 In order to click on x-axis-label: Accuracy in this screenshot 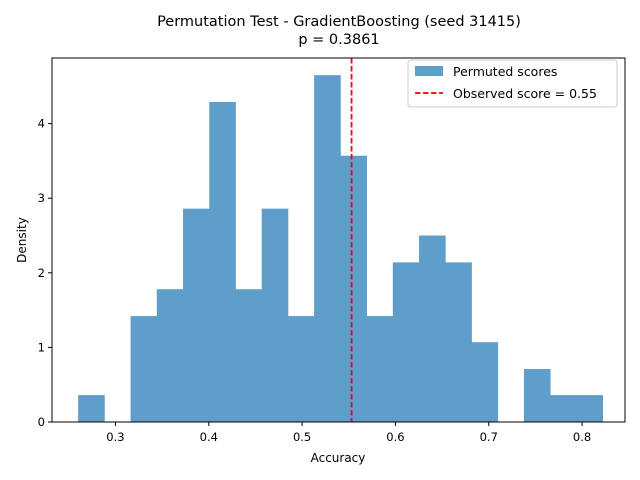, I will do `click(338, 458)`.